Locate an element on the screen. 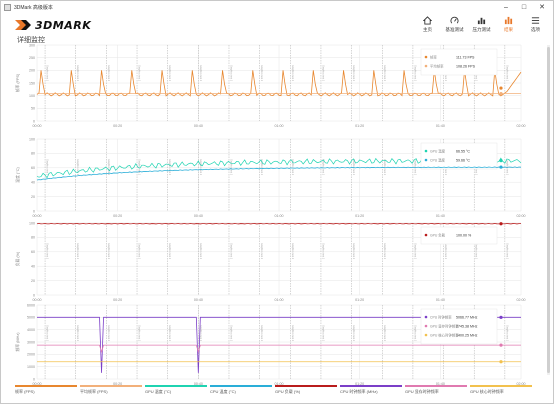 The width and height of the screenshot is (554, 404). options-icon is located at coordinates (535, 20).